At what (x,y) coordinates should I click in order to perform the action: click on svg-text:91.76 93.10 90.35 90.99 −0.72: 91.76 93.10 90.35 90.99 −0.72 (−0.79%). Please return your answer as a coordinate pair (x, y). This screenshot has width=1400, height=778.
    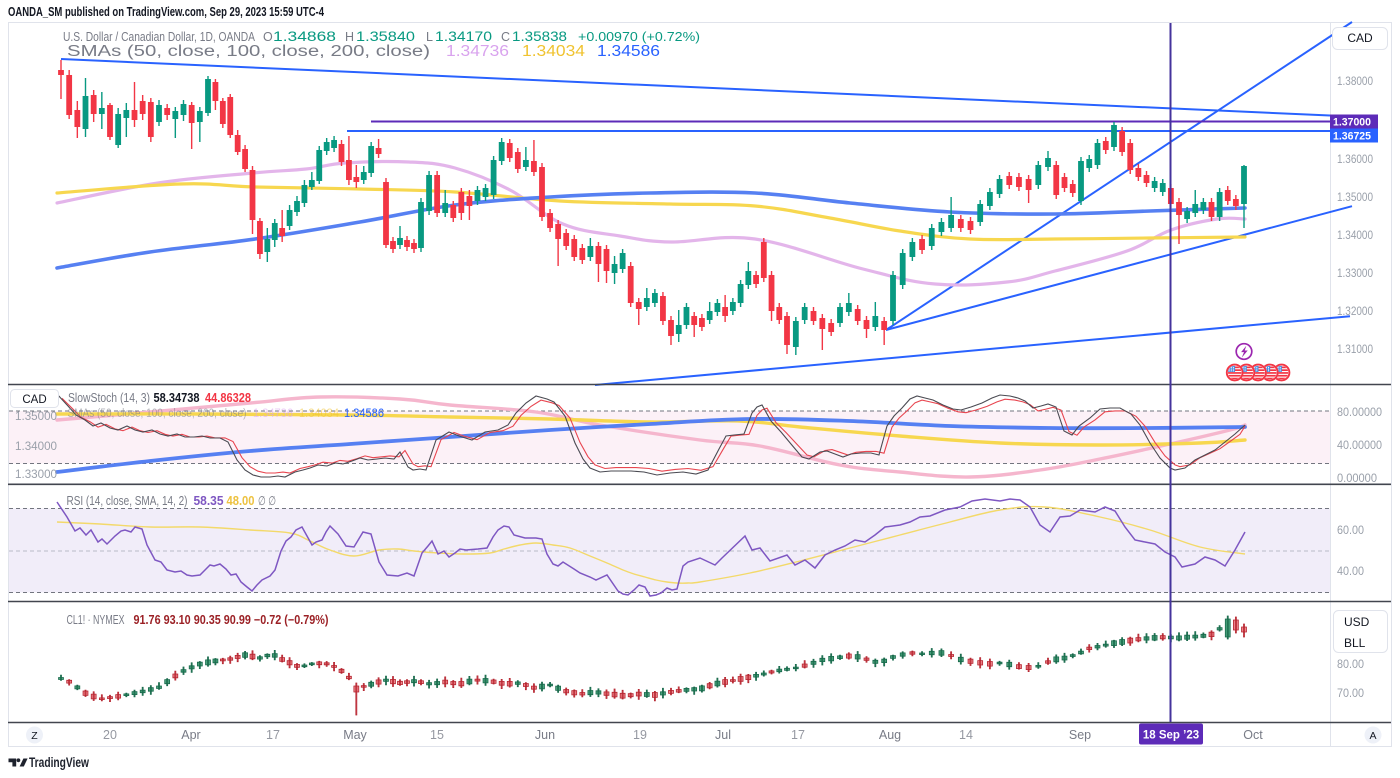
    Looking at the image, I should click on (231, 620).